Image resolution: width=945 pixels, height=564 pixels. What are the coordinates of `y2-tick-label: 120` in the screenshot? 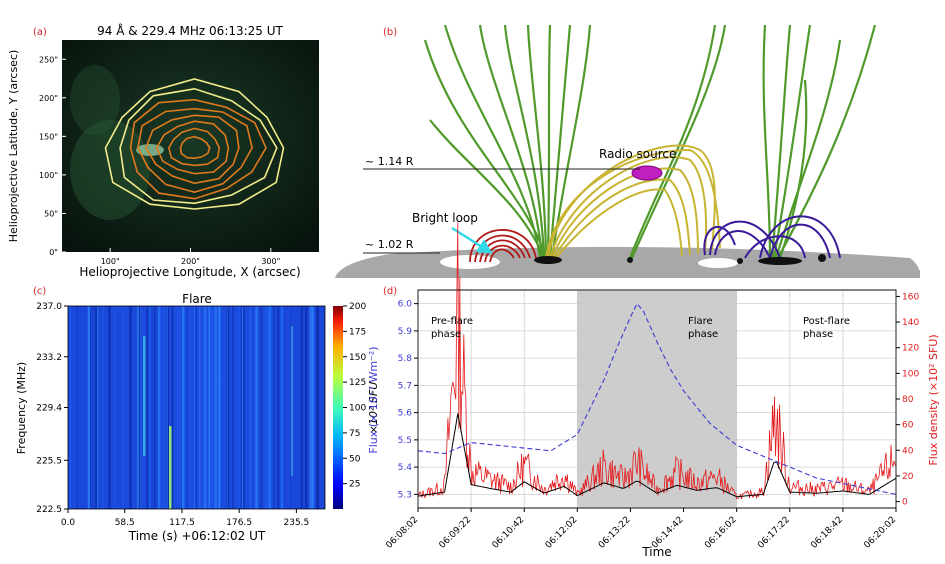 It's located at (910, 349).